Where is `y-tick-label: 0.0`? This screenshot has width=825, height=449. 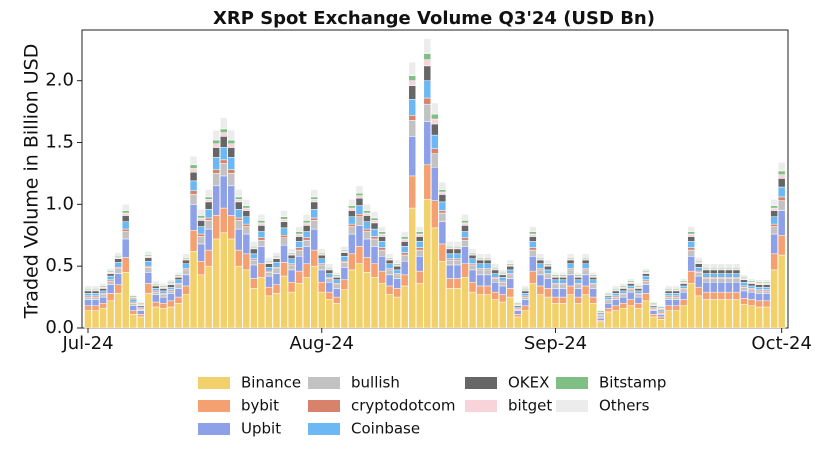
y-tick-label: 0.0 is located at coordinates (59, 327).